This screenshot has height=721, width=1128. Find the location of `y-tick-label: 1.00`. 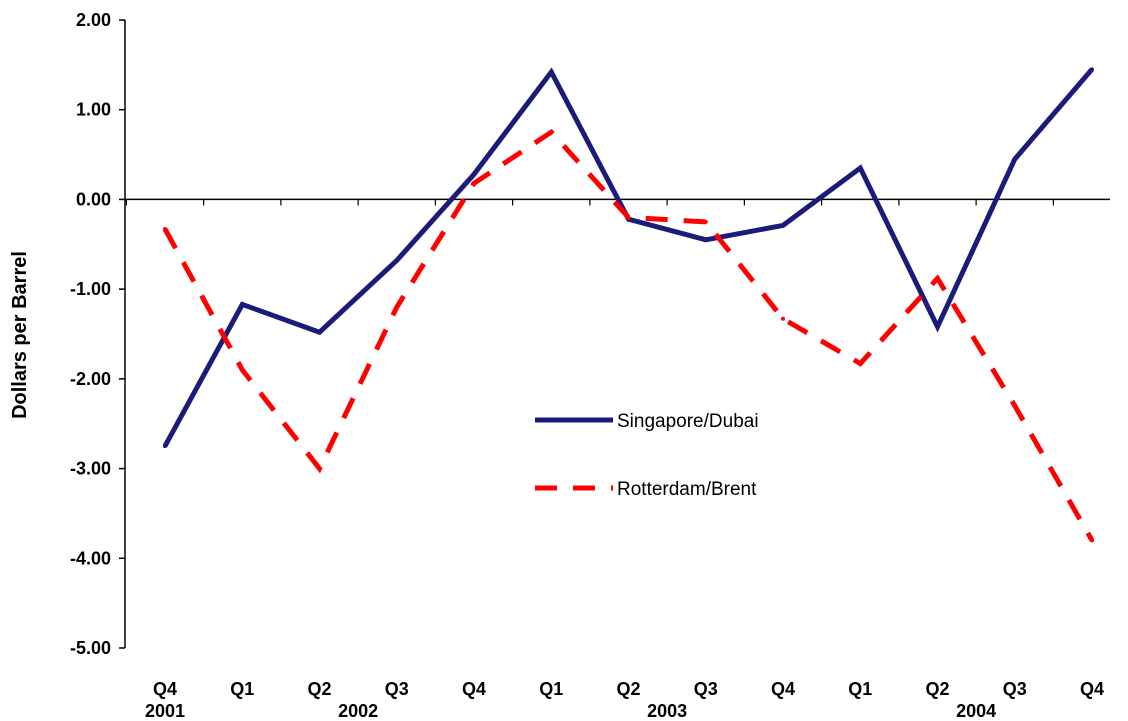

y-tick-label: 1.00 is located at coordinates (93, 110).